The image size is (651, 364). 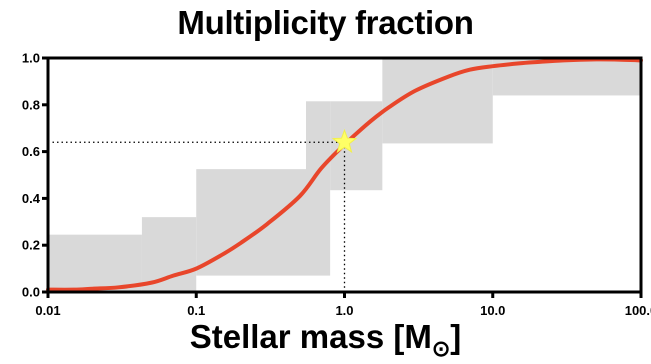 What do you see at coordinates (325, 22) in the screenshot?
I see `chart-title: Multiplicity fraction` at bounding box center [325, 22].